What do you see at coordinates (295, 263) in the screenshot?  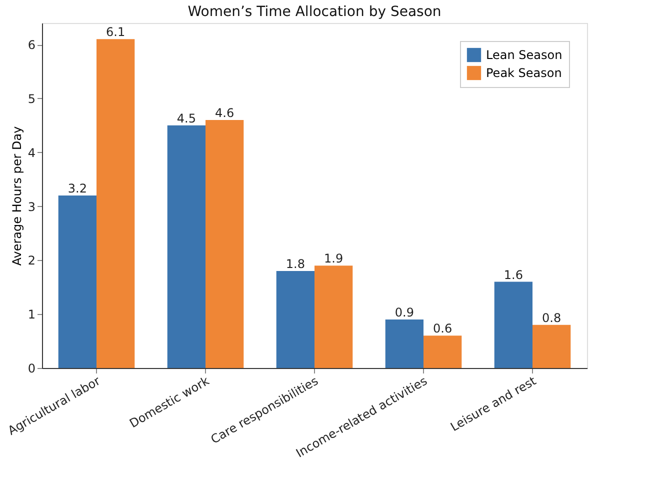 I see `data-label: 1.8` at bounding box center [295, 263].